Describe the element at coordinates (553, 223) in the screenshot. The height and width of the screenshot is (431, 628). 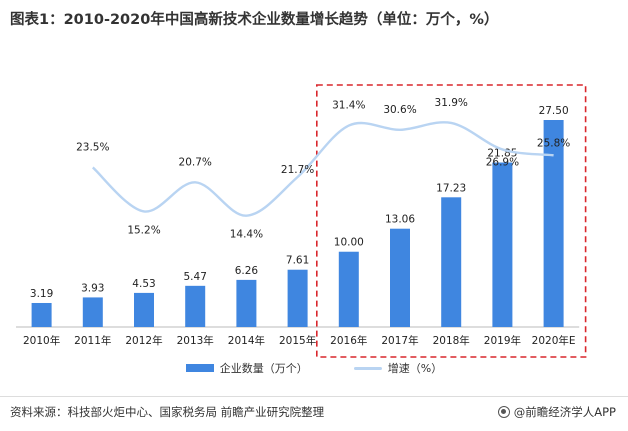
I see `bar-2020年E` at that location.